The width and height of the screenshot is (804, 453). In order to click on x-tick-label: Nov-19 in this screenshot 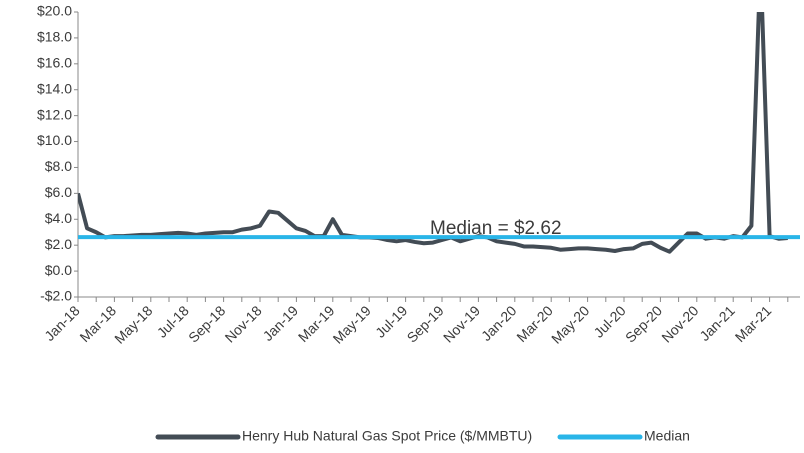, I will do `click(461, 323)`.